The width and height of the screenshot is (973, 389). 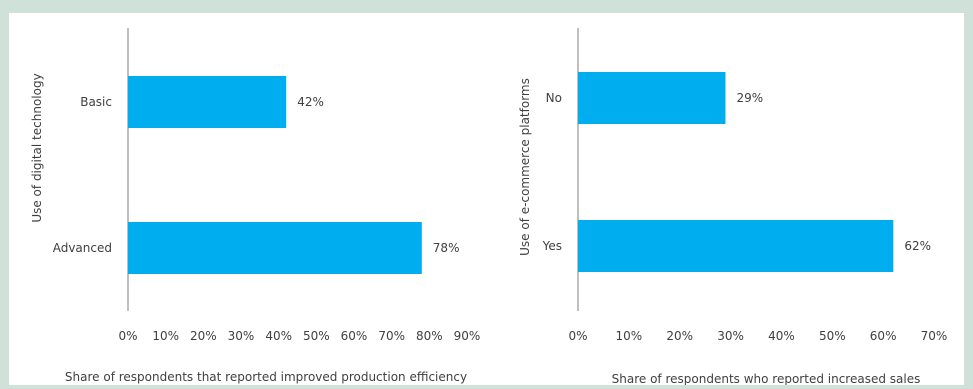 What do you see at coordinates (207, 102) in the screenshot?
I see `bar-basic` at bounding box center [207, 102].